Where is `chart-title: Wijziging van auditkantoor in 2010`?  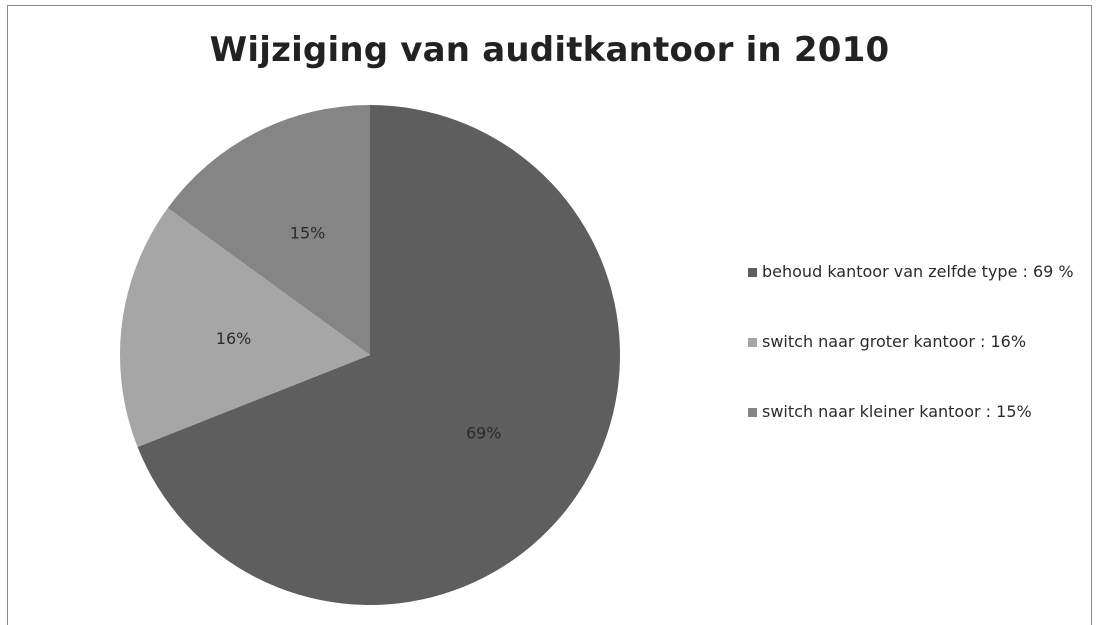
chart-title: Wijziging van auditkantoor in 2010 is located at coordinates (549, 50).